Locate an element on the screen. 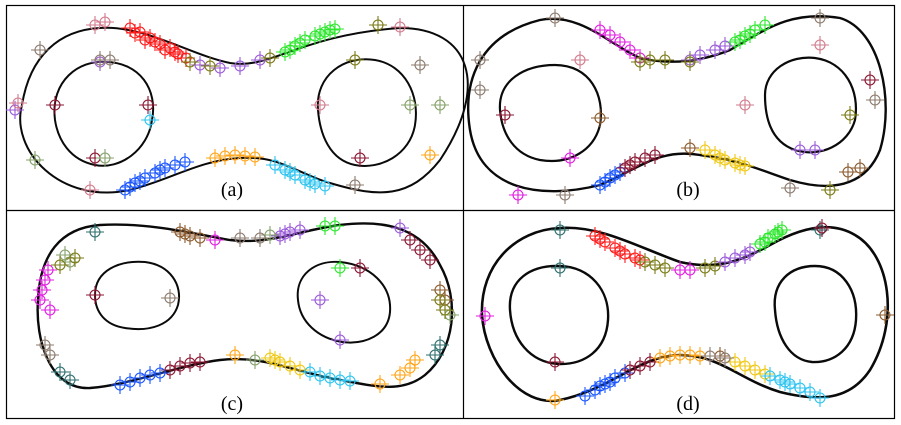  marker-cluster-magenta is located at coordinates (127, 275).